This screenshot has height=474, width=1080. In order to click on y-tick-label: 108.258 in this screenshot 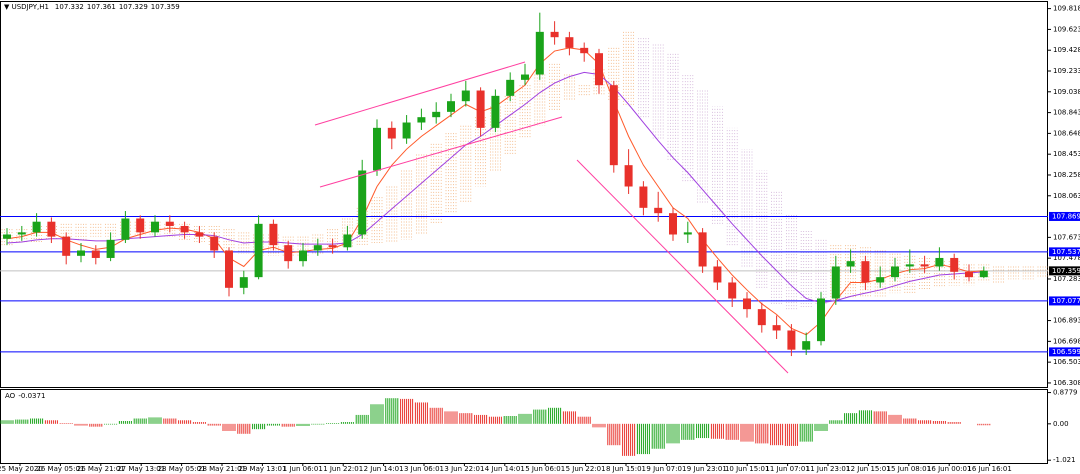, I will do `click(1066, 175)`.